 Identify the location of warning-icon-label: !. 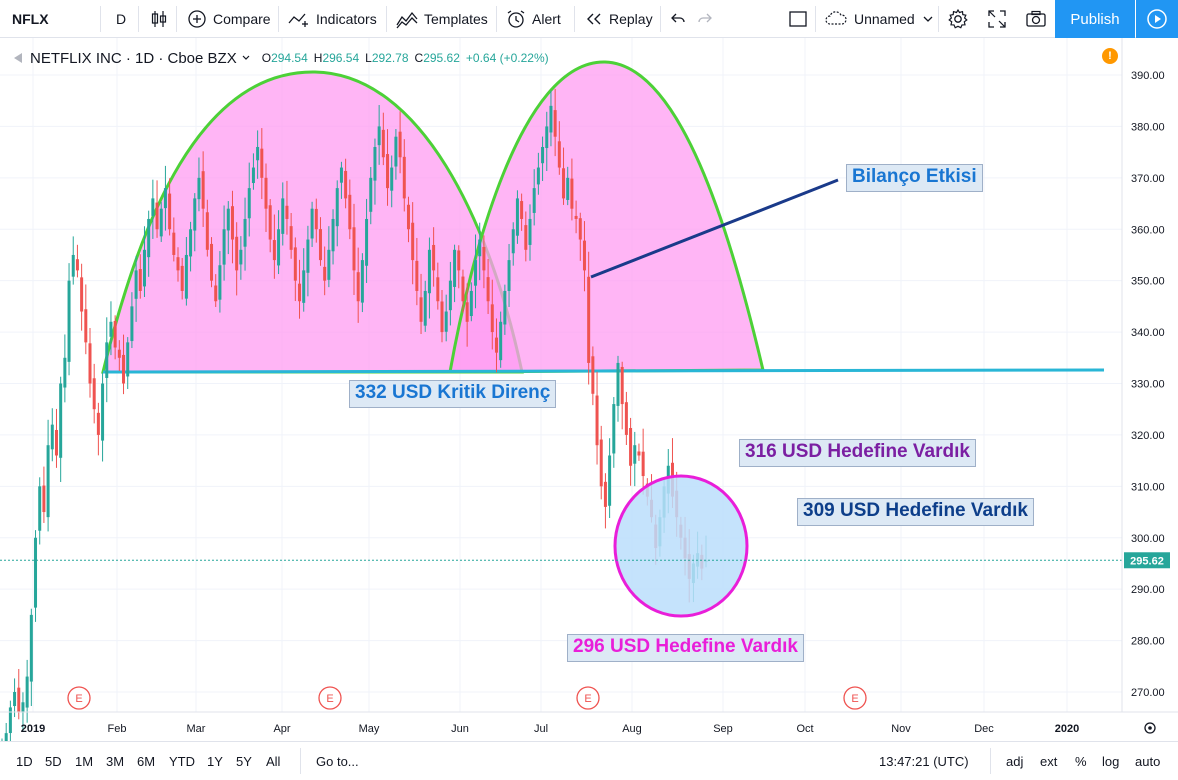
(1110, 56).